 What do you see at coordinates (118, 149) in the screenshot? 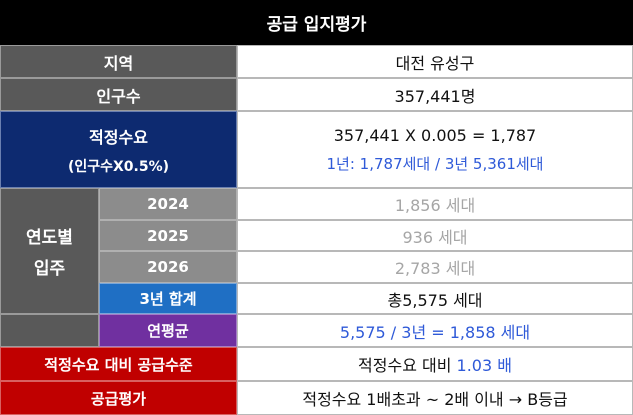
I see `demand-label-cell: 적정수요 (인구수X0.5%)` at bounding box center [118, 149].